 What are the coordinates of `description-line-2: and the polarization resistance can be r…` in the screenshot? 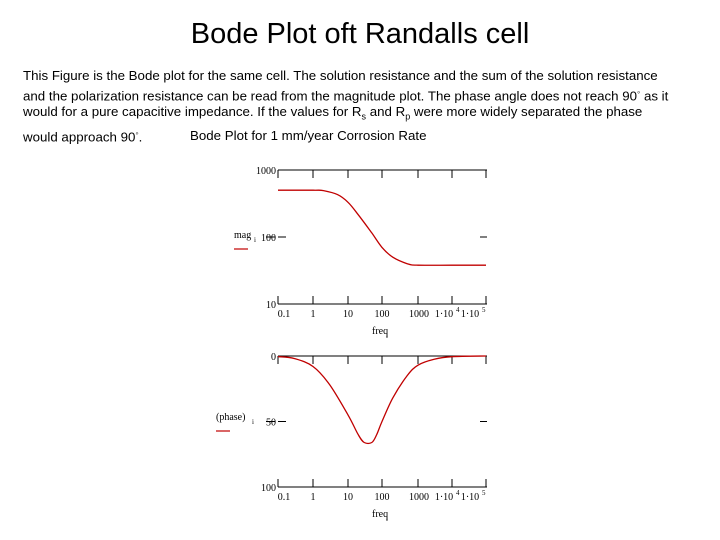 It's located at (363, 94).